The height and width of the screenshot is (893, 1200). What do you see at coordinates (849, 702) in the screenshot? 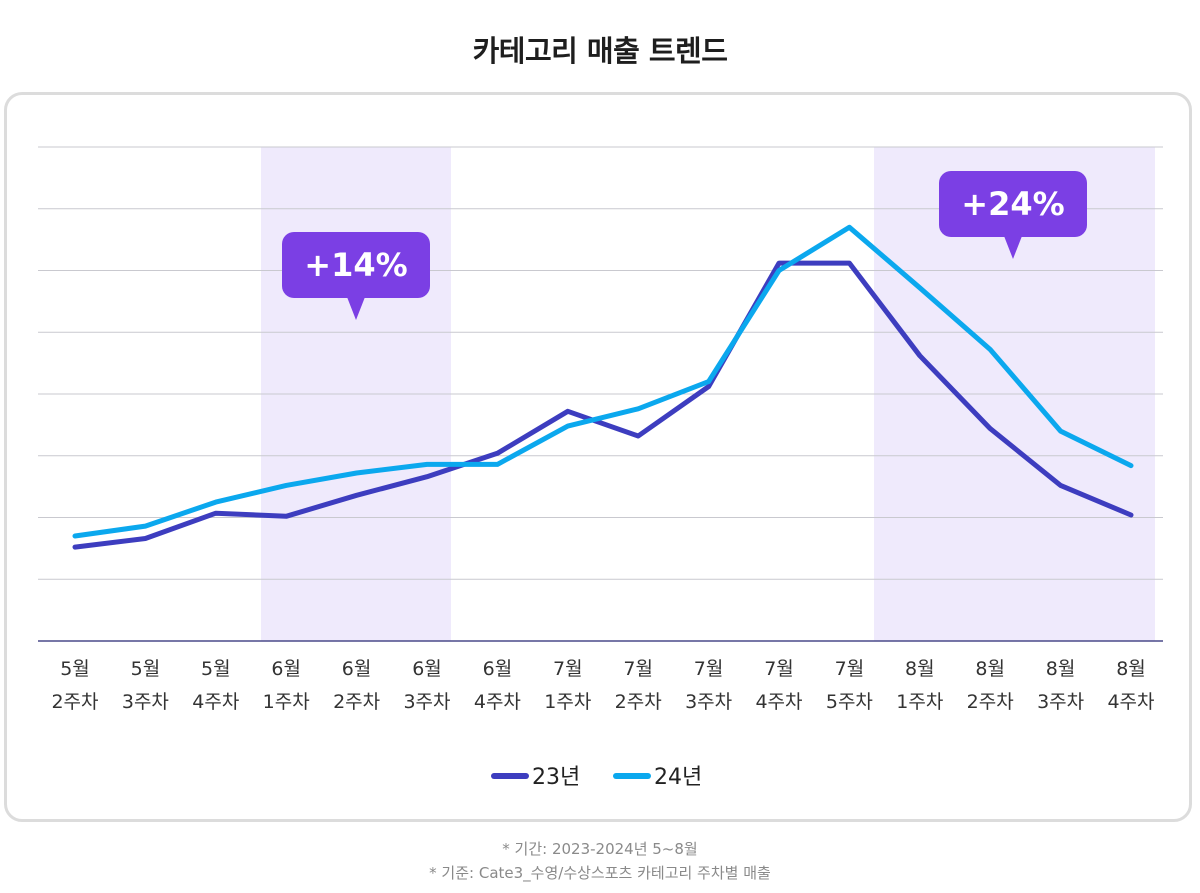
I see `x-tick-label-week: 5주차` at bounding box center [849, 702].